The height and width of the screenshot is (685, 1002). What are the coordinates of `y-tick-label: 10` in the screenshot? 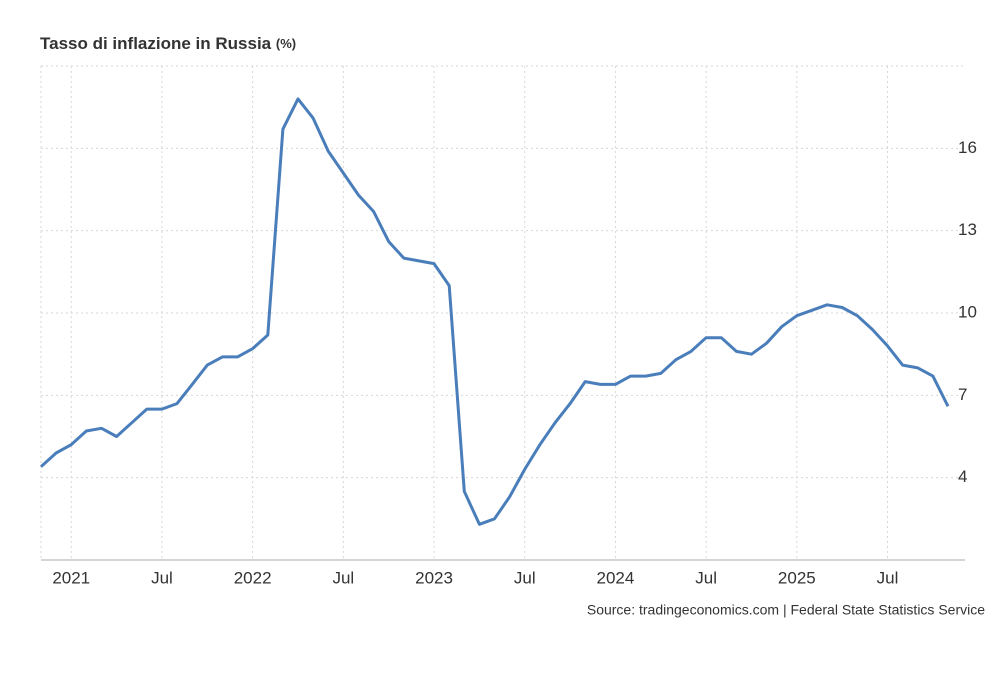 It's located at (967, 311).